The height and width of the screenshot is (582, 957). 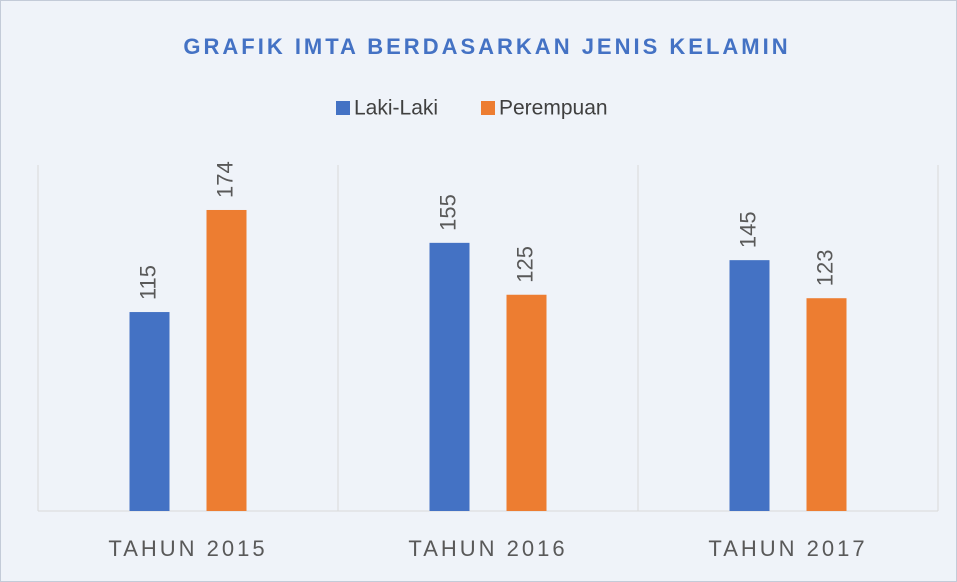 I want to click on legend-label: Laki-Laki, so click(x=396, y=108).